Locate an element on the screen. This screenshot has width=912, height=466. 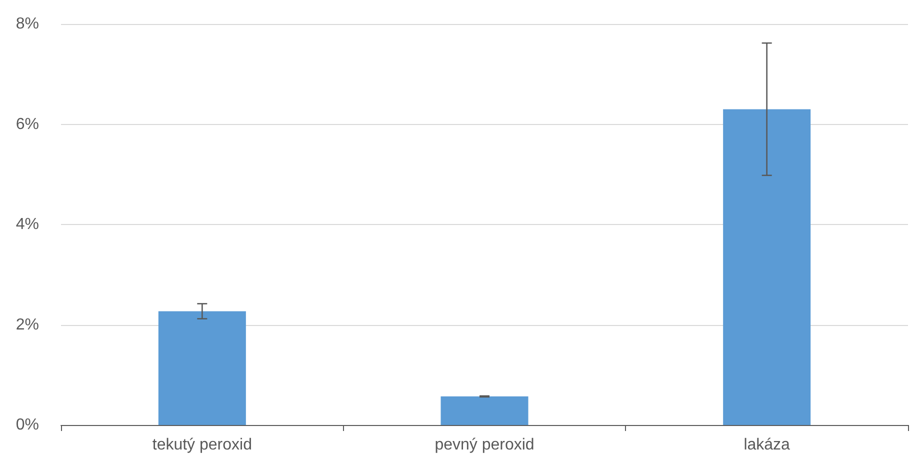
y-tick-label: 0% is located at coordinates (27, 425).